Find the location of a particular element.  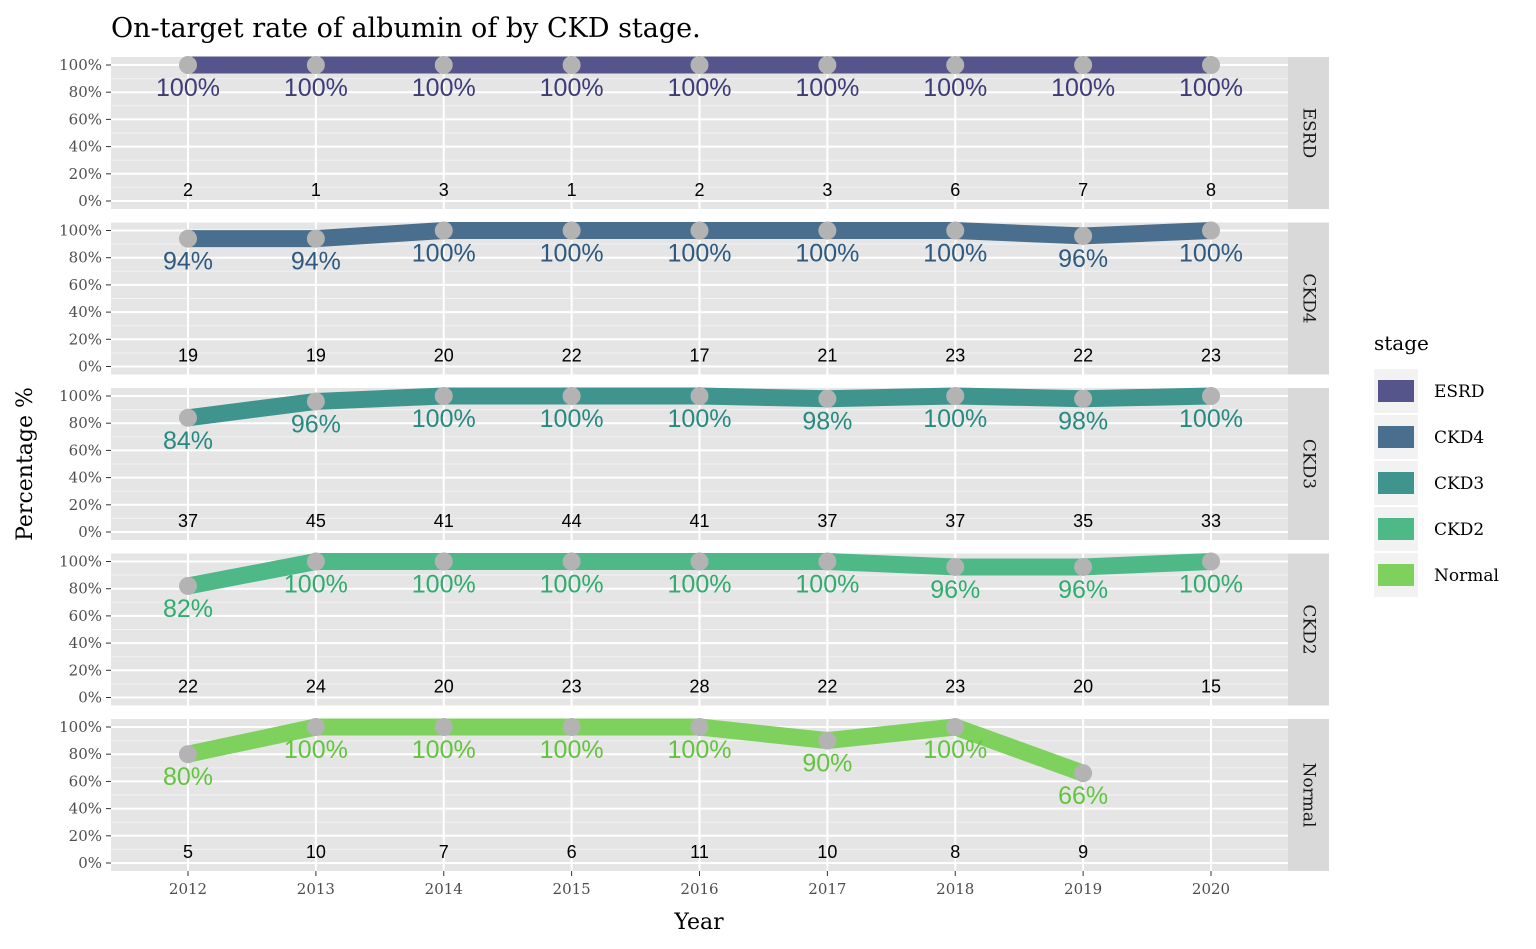

legend-key-ckd4 is located at coordinates (1396, 437).